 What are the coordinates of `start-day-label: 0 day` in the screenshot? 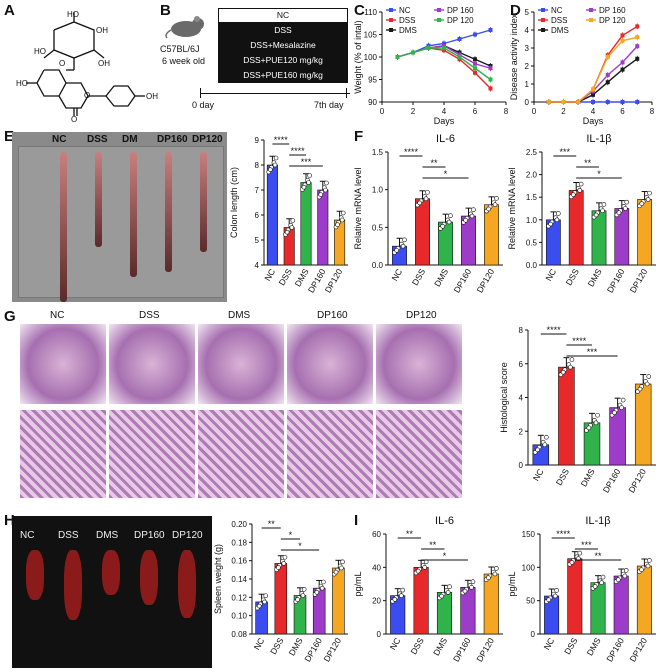 It's located at (203, 105).